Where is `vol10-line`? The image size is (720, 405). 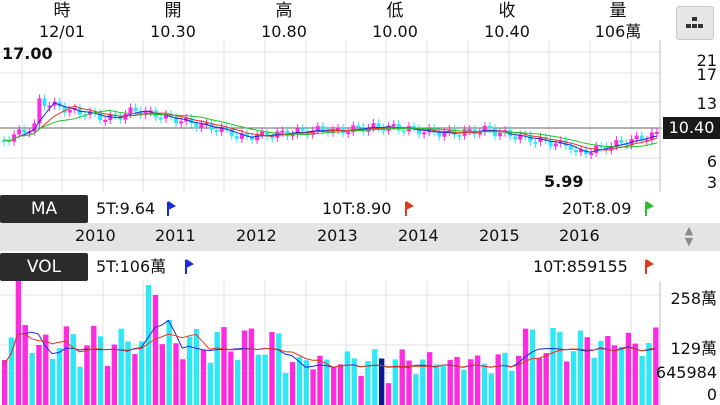
vol10-line is located at coordinates (329, 350).